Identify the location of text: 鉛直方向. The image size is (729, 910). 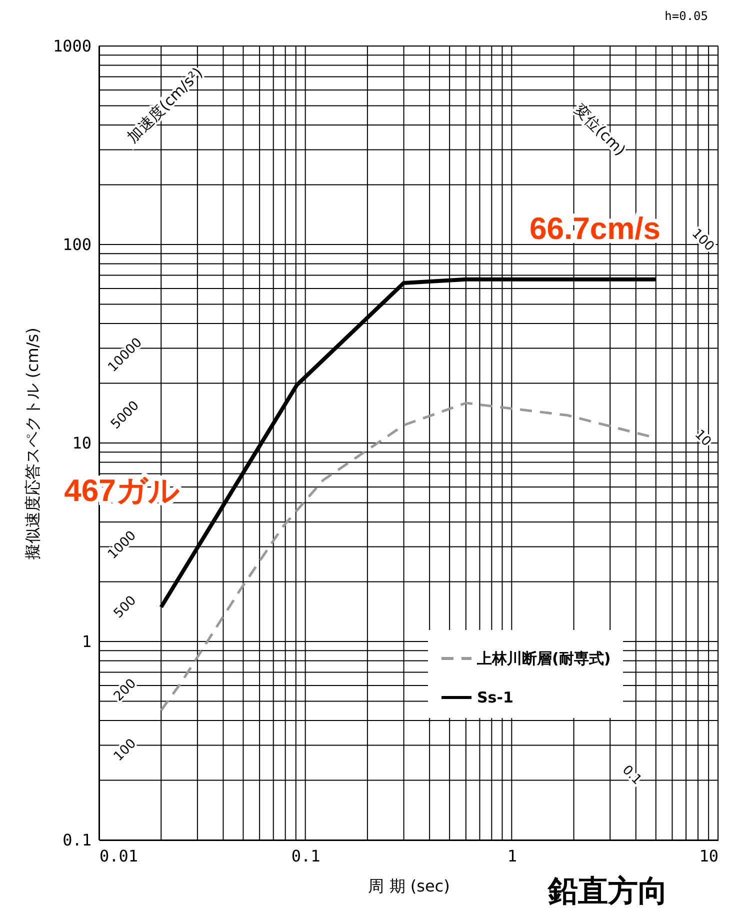
(607, 891).